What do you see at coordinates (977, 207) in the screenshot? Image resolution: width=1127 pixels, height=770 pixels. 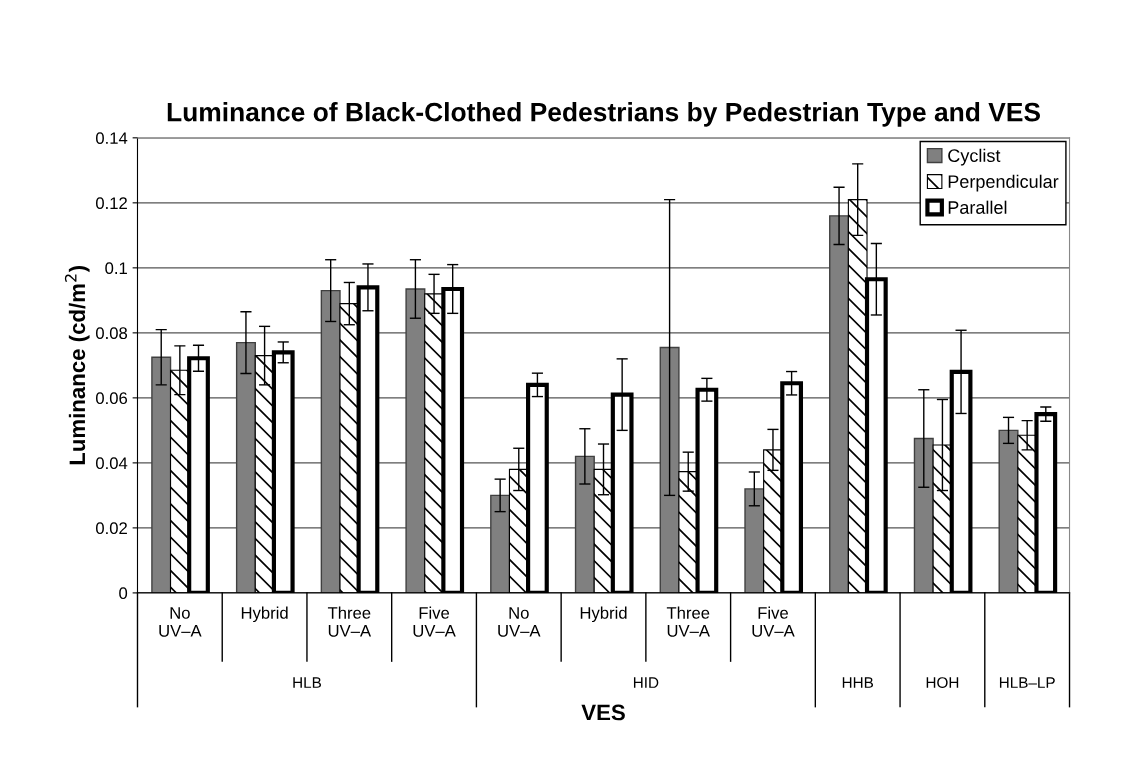 I see `legend-label: Parallel` at bounding box center [977, 207].